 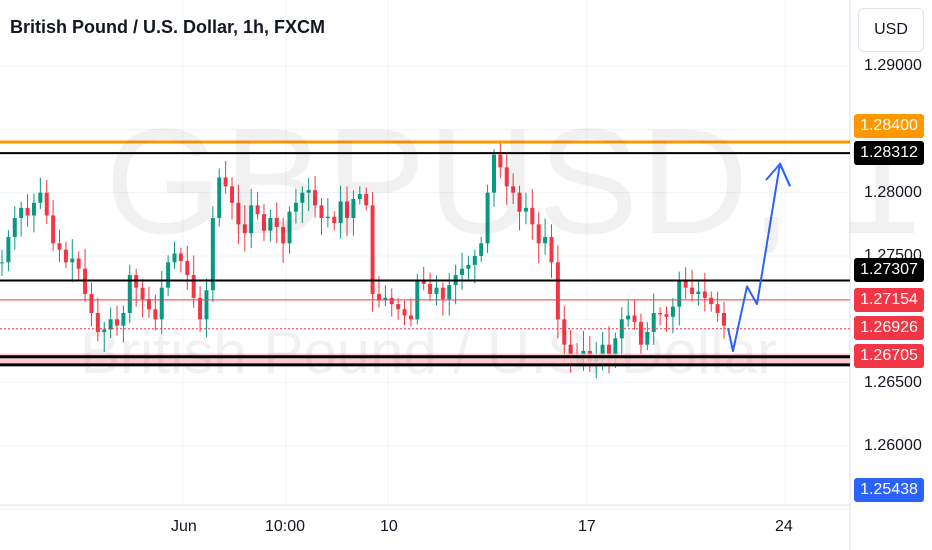 I want to click on arrow-head, so click(x=778, y=175).